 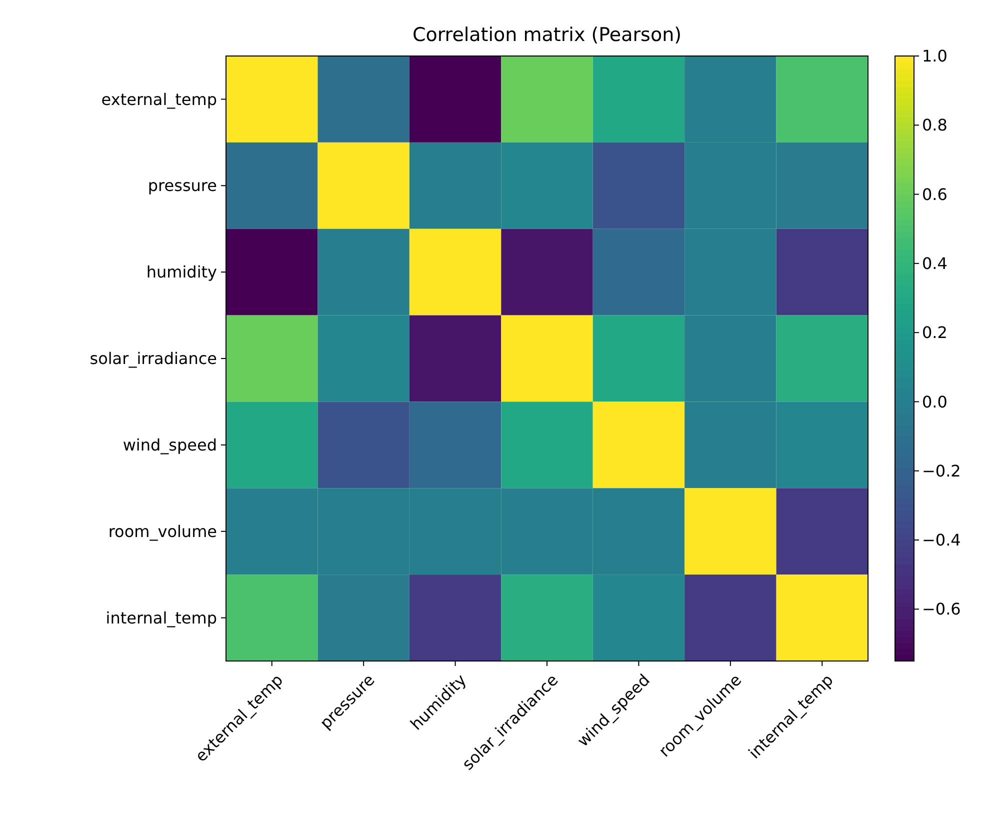 I want to click on color-bar-label: −0.6, so click(x=941, y=609).